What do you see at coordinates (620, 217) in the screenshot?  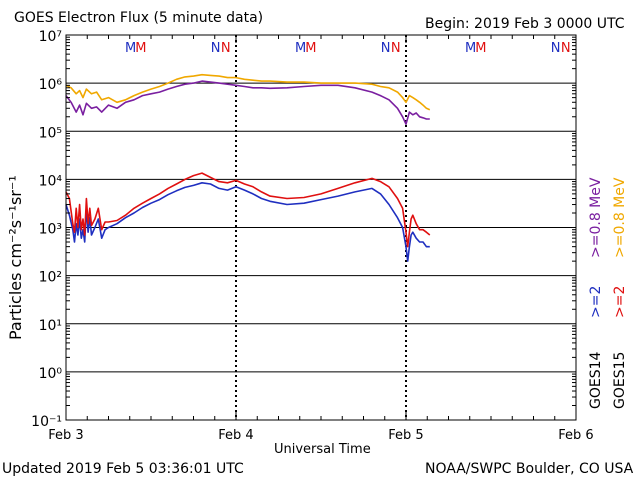 I see `legend-goes15-ge08: >=0.8 MeV` at bounding box center [620, 217].